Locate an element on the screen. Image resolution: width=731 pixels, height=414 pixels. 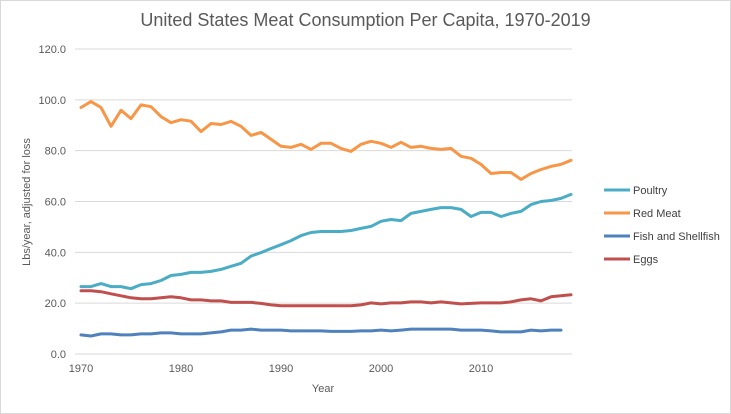
legend-label: Fish and Shellfish is located at coordinates (676, 237).